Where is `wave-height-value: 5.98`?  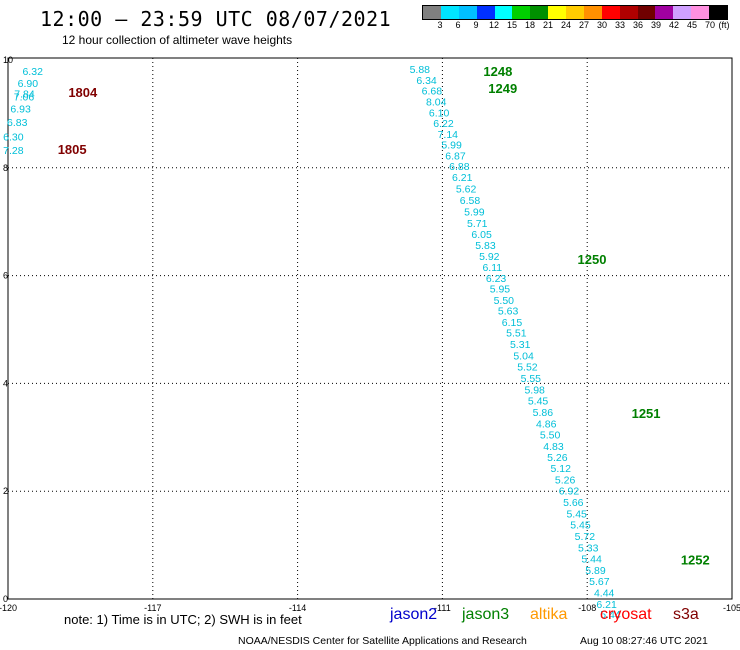 wave-height-value: 5.98 is located at coordinates (534, 390).